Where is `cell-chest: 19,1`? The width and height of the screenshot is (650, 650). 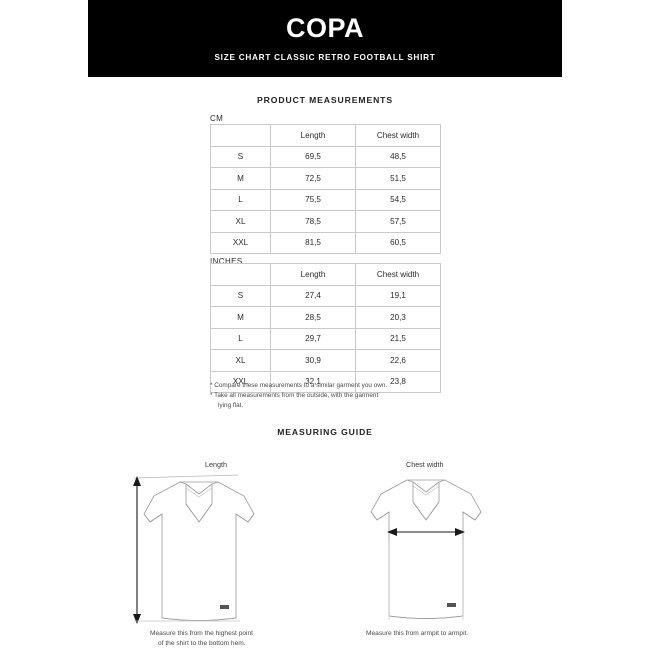
cell-chest: 19,1 is located at coordinates (398, 295).